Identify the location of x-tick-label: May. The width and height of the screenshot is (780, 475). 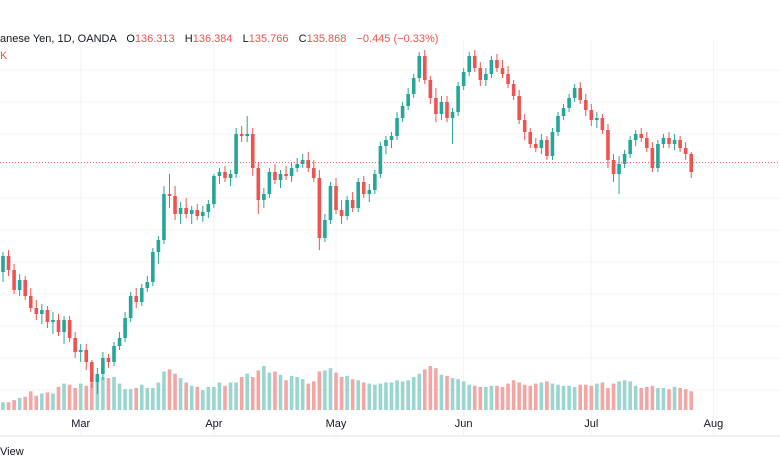
(336, 424).